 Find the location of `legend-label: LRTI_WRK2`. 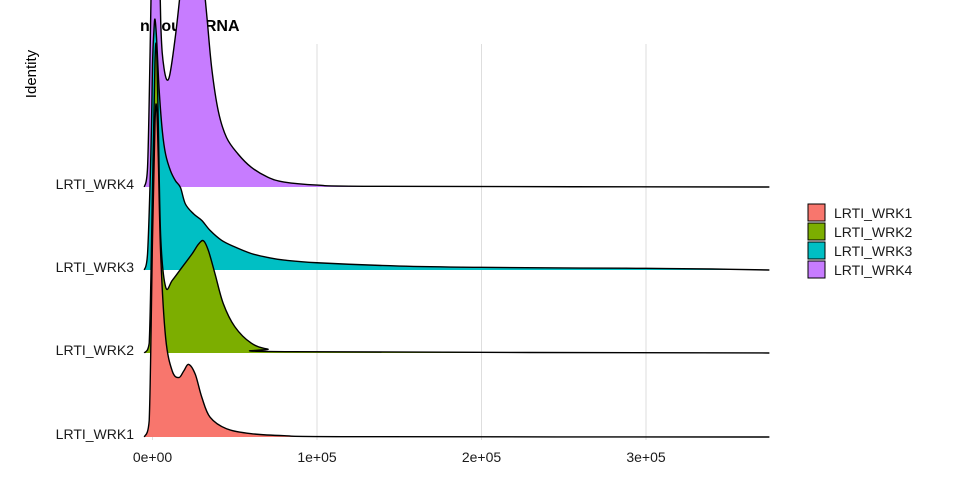

legend-label: LRTI_WRK2 is located at coordinates (873, 232).